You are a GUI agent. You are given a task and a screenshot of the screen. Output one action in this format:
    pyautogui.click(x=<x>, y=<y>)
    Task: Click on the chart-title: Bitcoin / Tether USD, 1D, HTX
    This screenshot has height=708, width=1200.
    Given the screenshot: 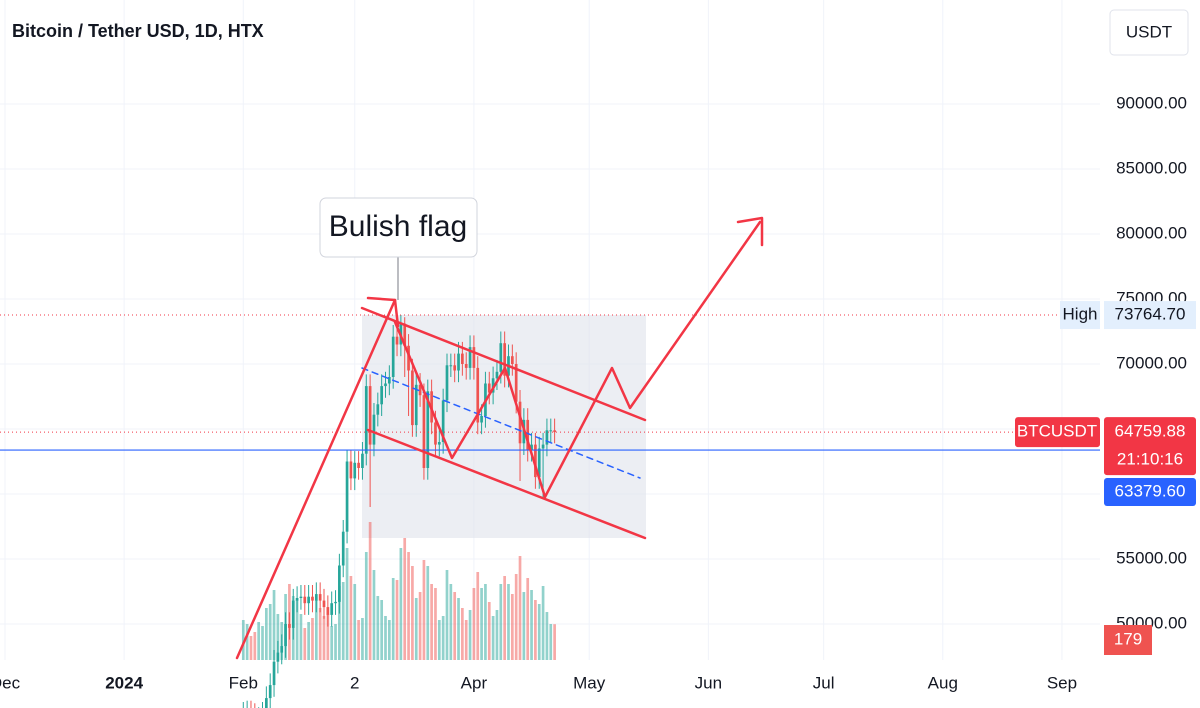 What is the action you would take?
    pyautogui.click(x=138, y=31)
    